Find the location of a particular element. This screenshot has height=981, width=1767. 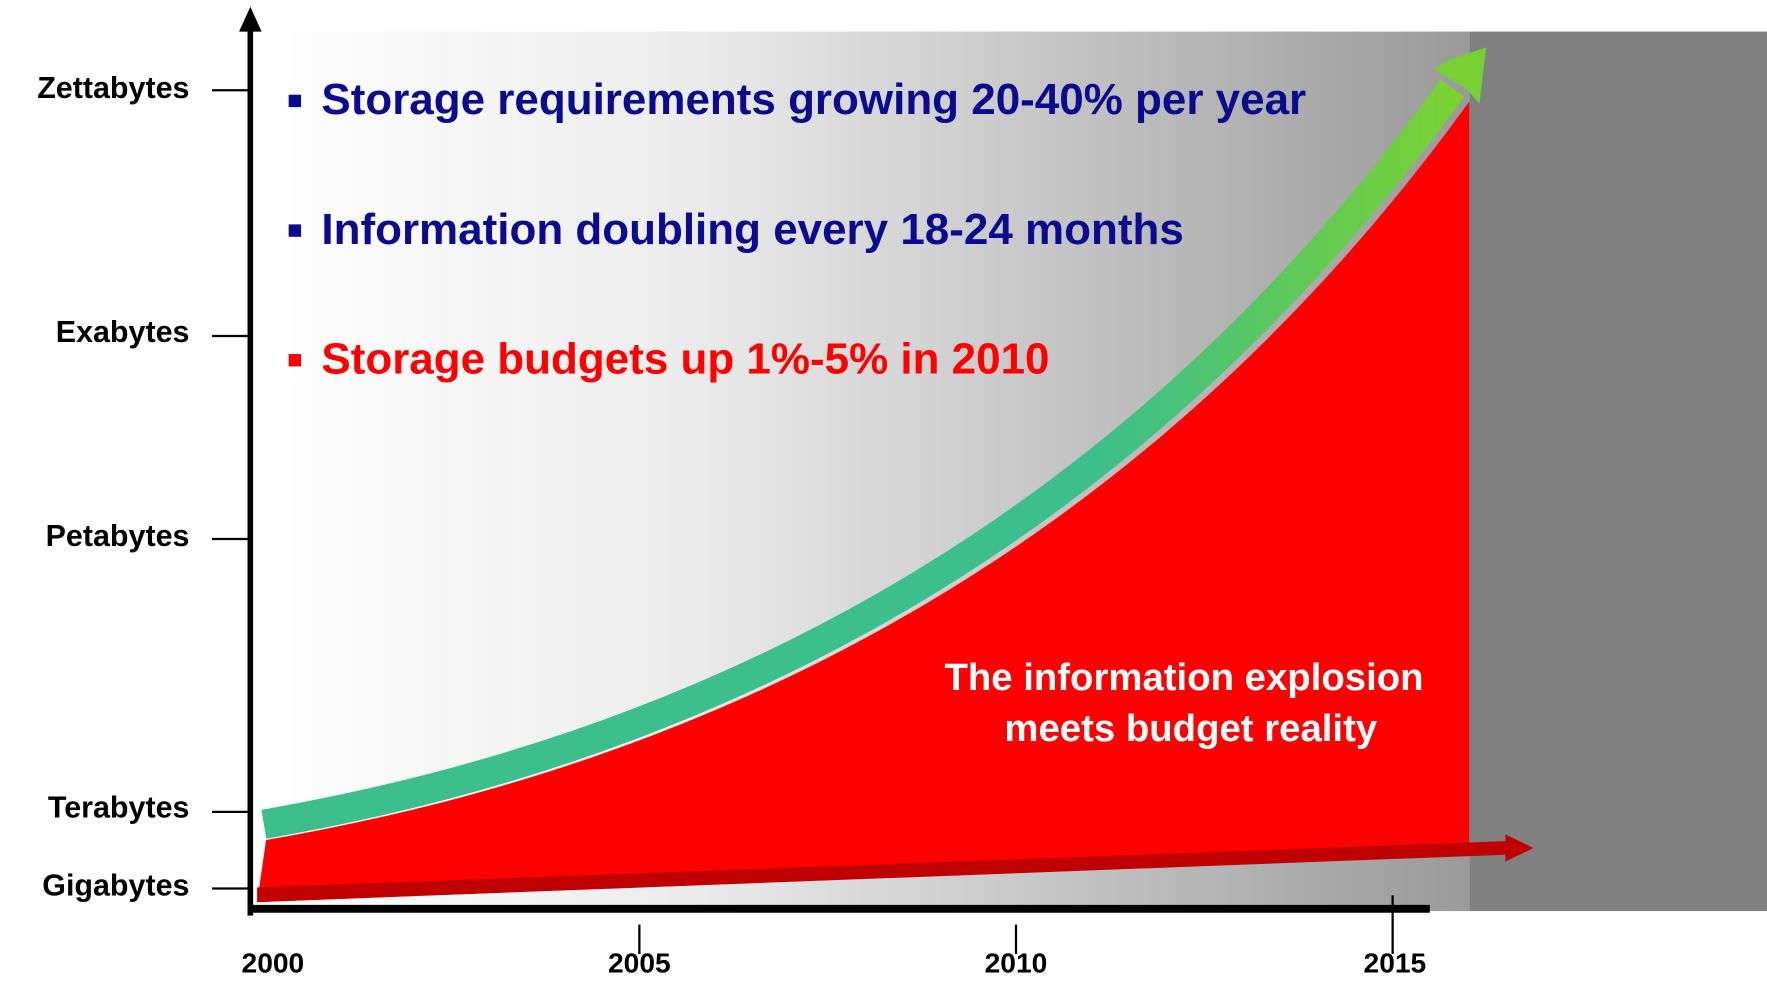

note-text: meets budget reality is located at coordinates (1190, 728).